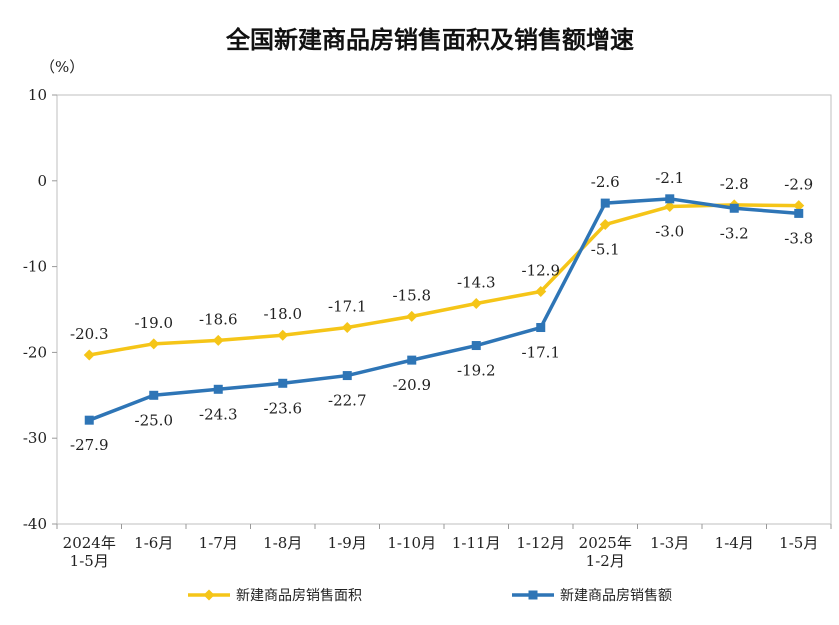  I want to click on y-tick-label: -20, so click(35, 352).